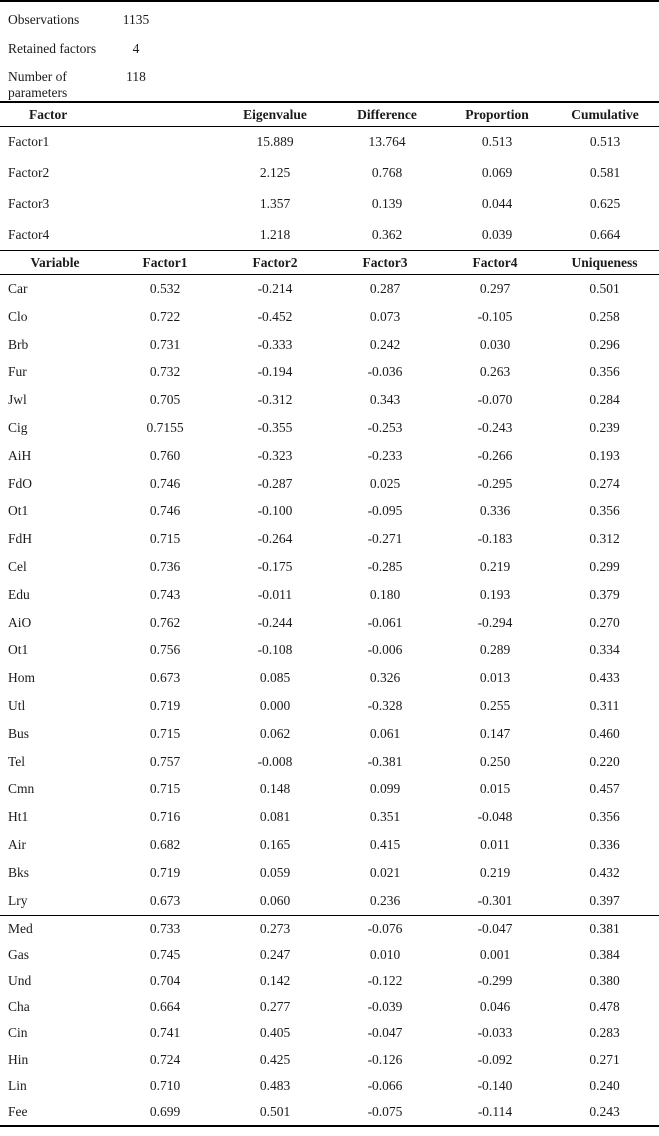 This screenshot has width=659, height=1136. I want to click on value-cell: 0.716, so click(165, 817).